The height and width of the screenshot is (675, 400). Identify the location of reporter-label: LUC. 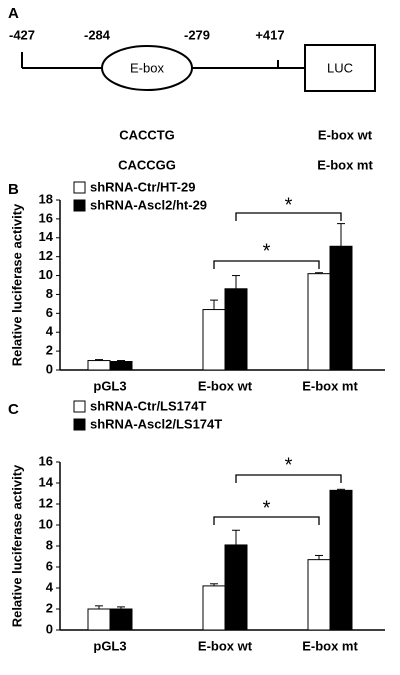
(340, 67).